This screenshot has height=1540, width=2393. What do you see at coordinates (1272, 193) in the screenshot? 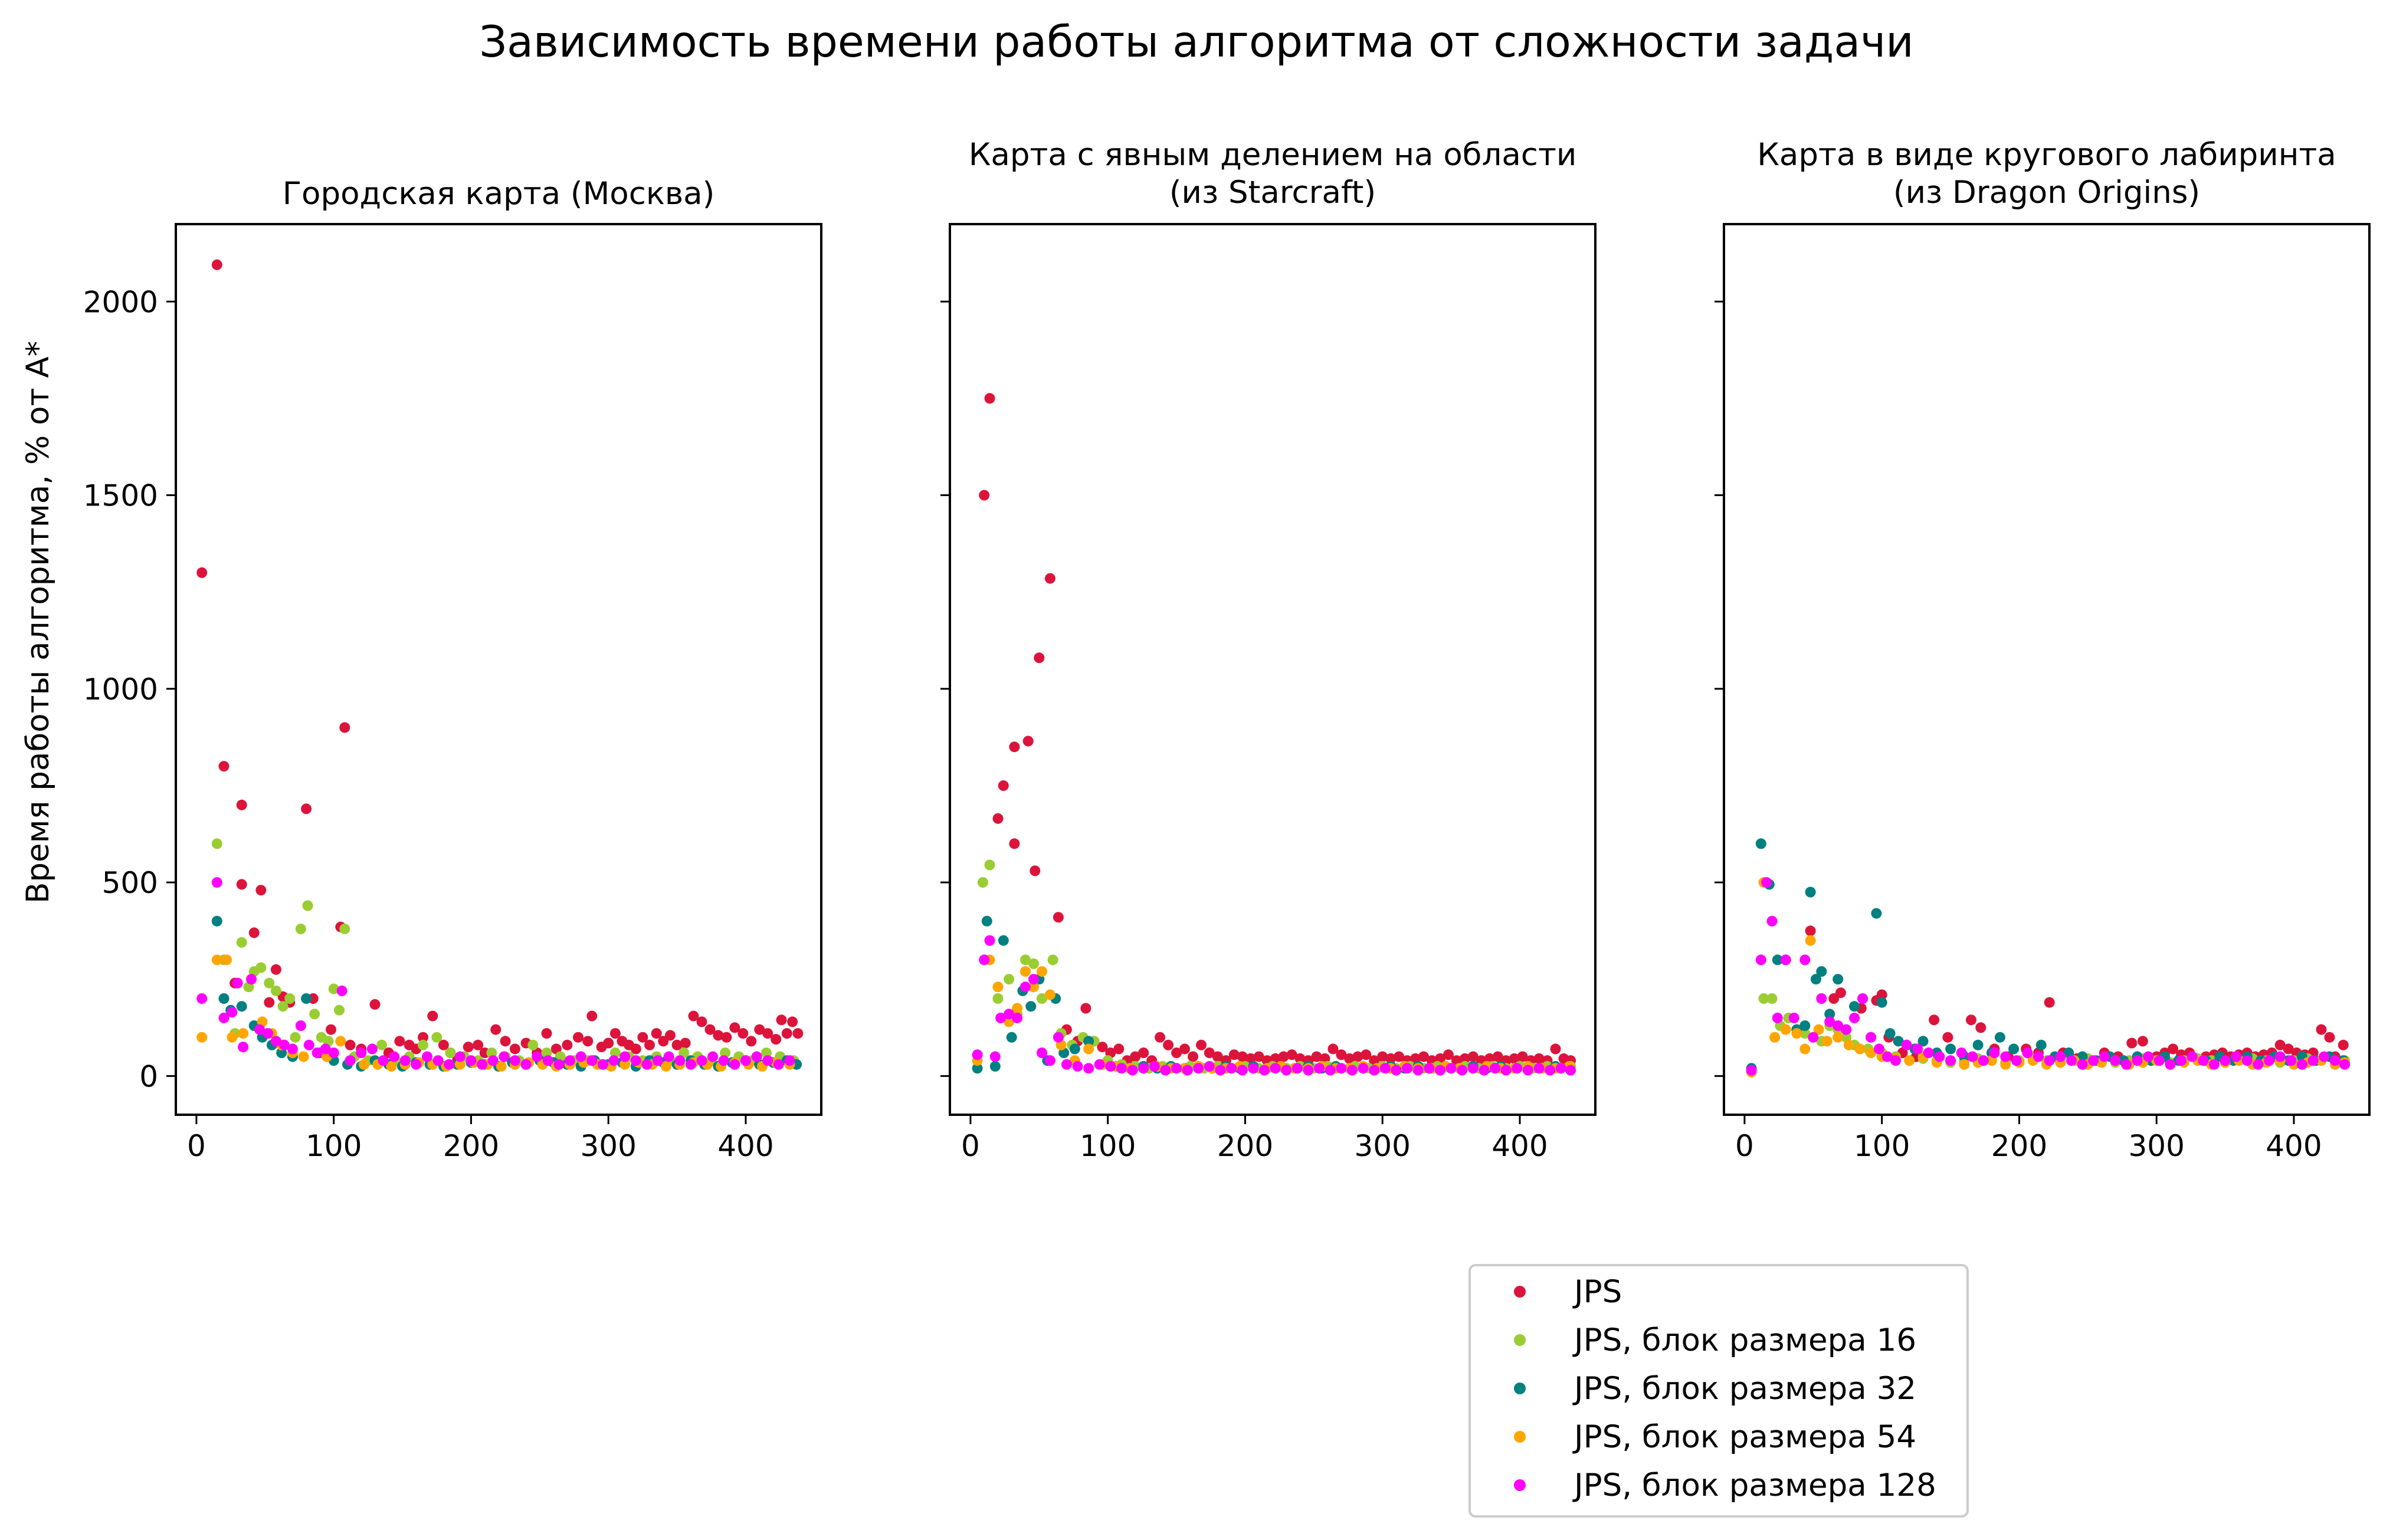
I see `subplot-title: (из Starcraft)` at bounding box center [1272, 193].